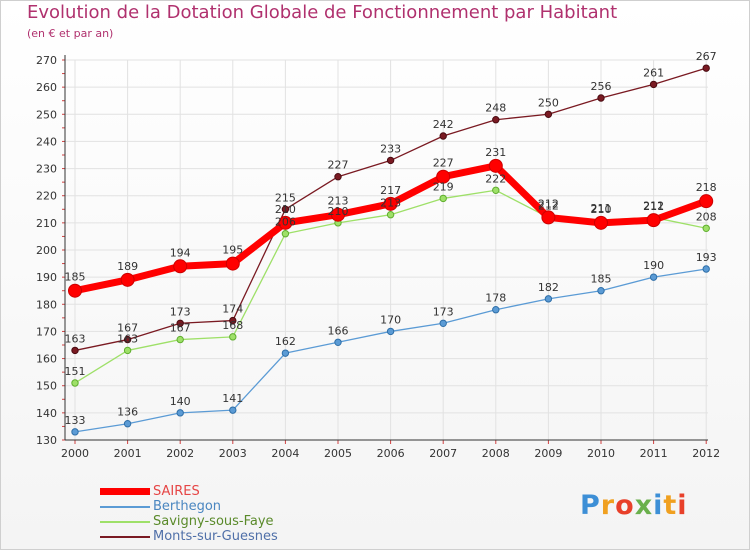 This screenshot has height=550, width=750. What do you see at coordinates (46, 304) in the screenshot?
I see `y-tick-label: 180` at bounding box center [46, 304].